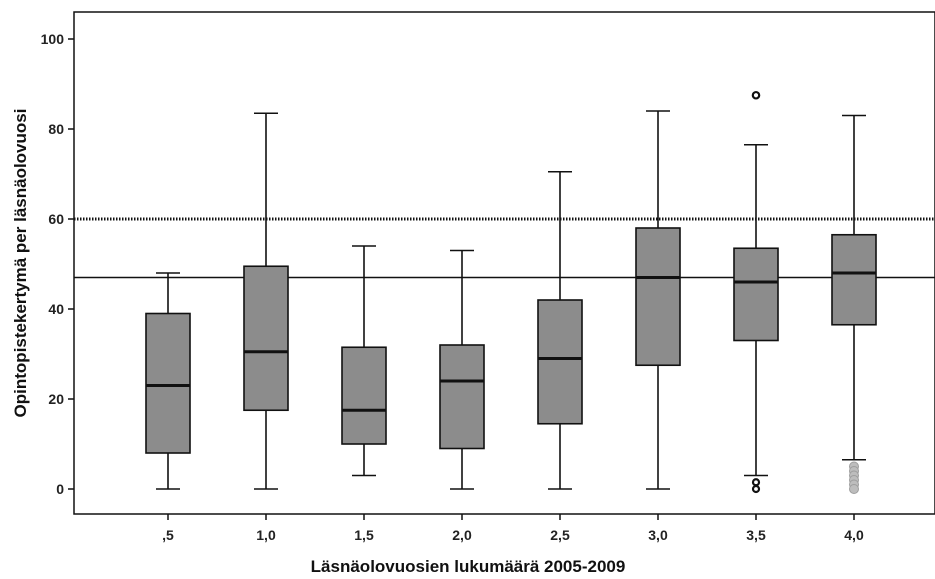 The height and width of the screenshot is (579, 935). I want to click on x-axis: ,5 1,0 1,5 2,0 2,5 3,0 3,5 4,0, so click(513, 528).